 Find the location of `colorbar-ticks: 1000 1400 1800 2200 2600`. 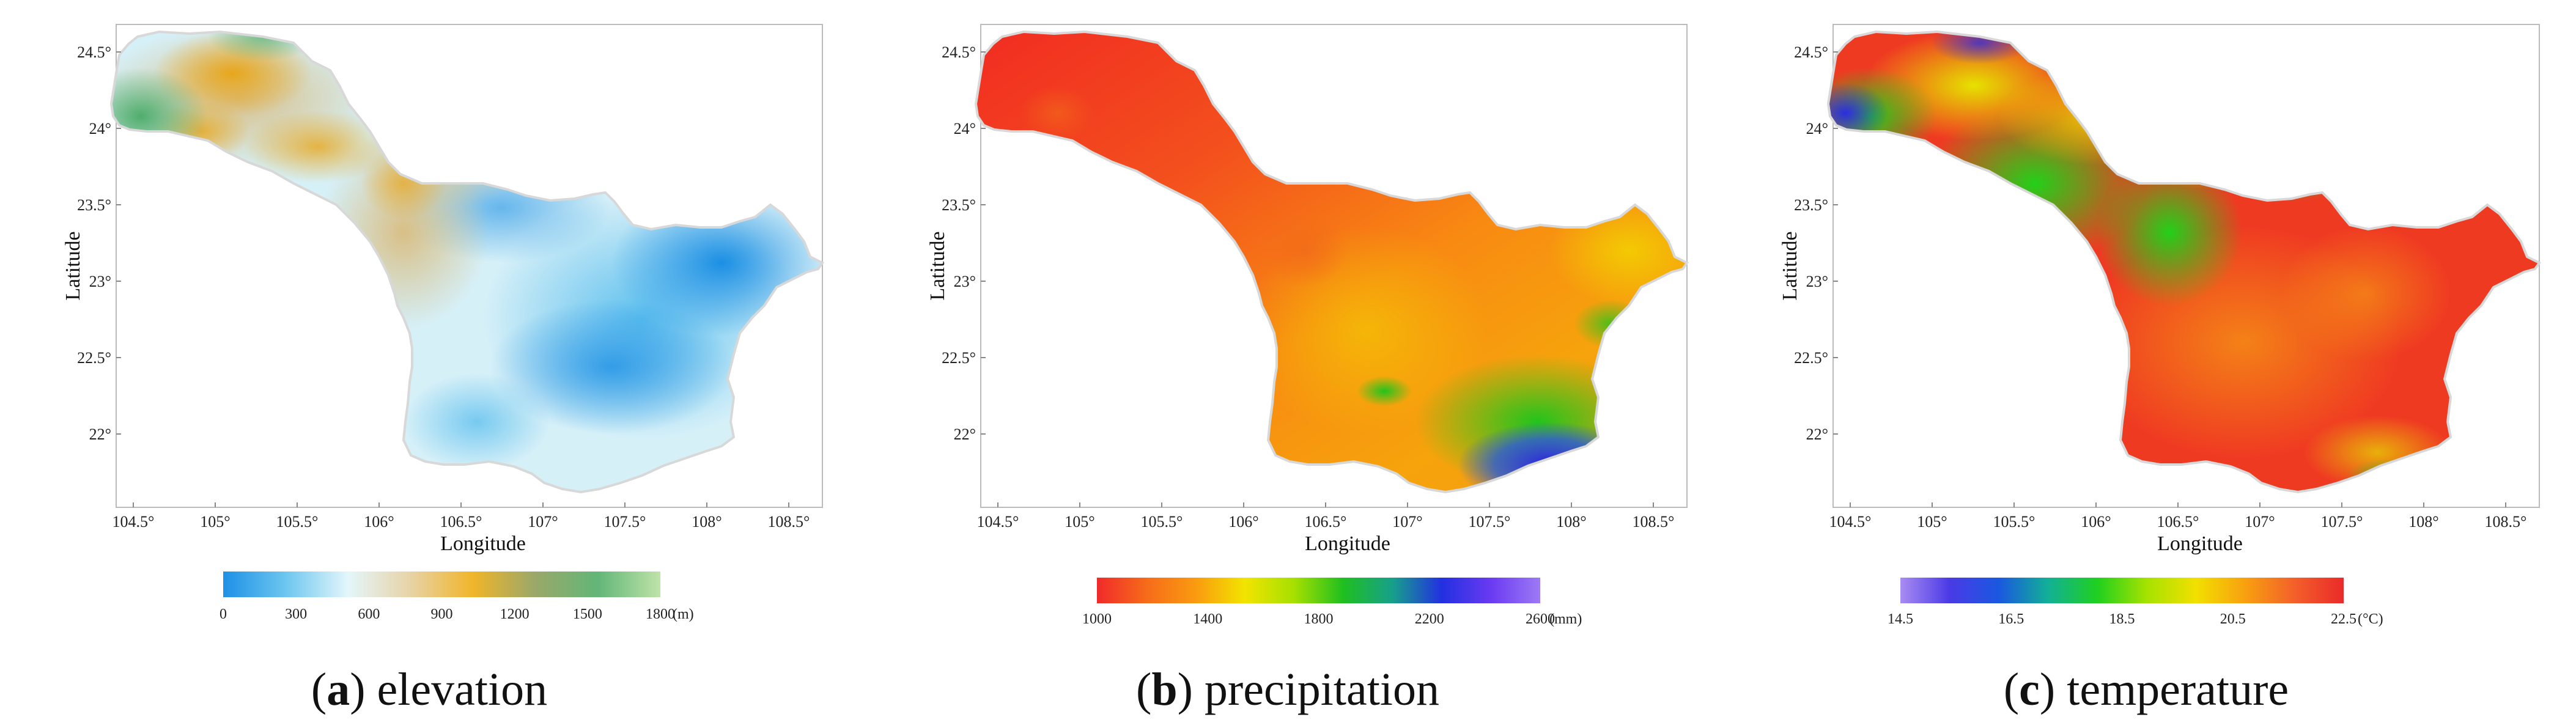

colorbar-ticks: 1000 1400 1800 2200 2600 is located at coordinates (1319, 619).